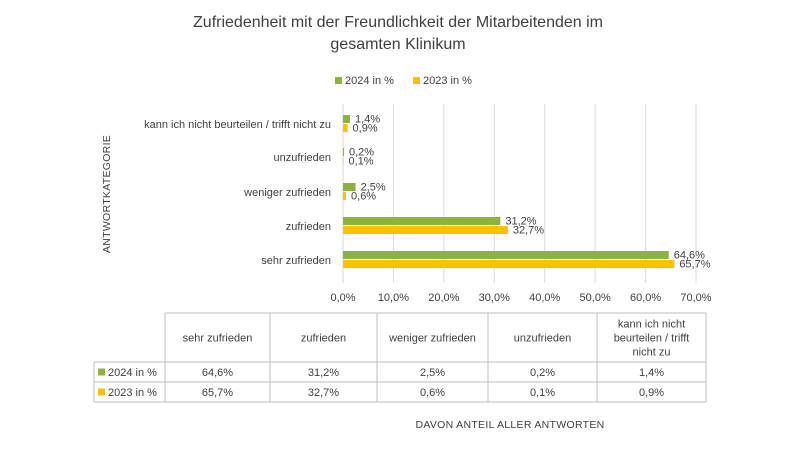 The height and width of the screenshot is (450, 800). What do you see at coordinates (652, 353) in the screenshot?
I see `table-header: nicht zu` at bounding box center [652, 353].